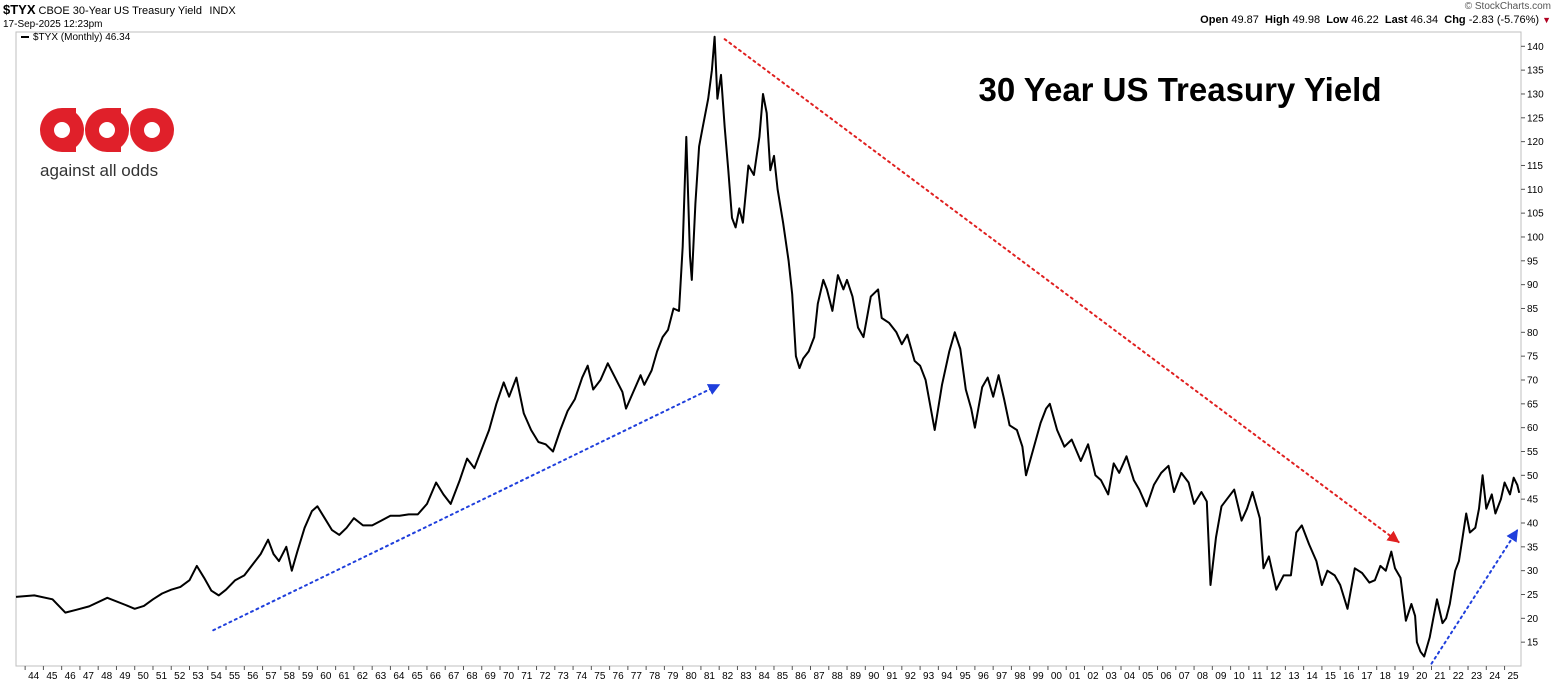 The width and height of the screenshot is (1559, 683). I want to click on y-tick-label: 40, so click(1533, 523).